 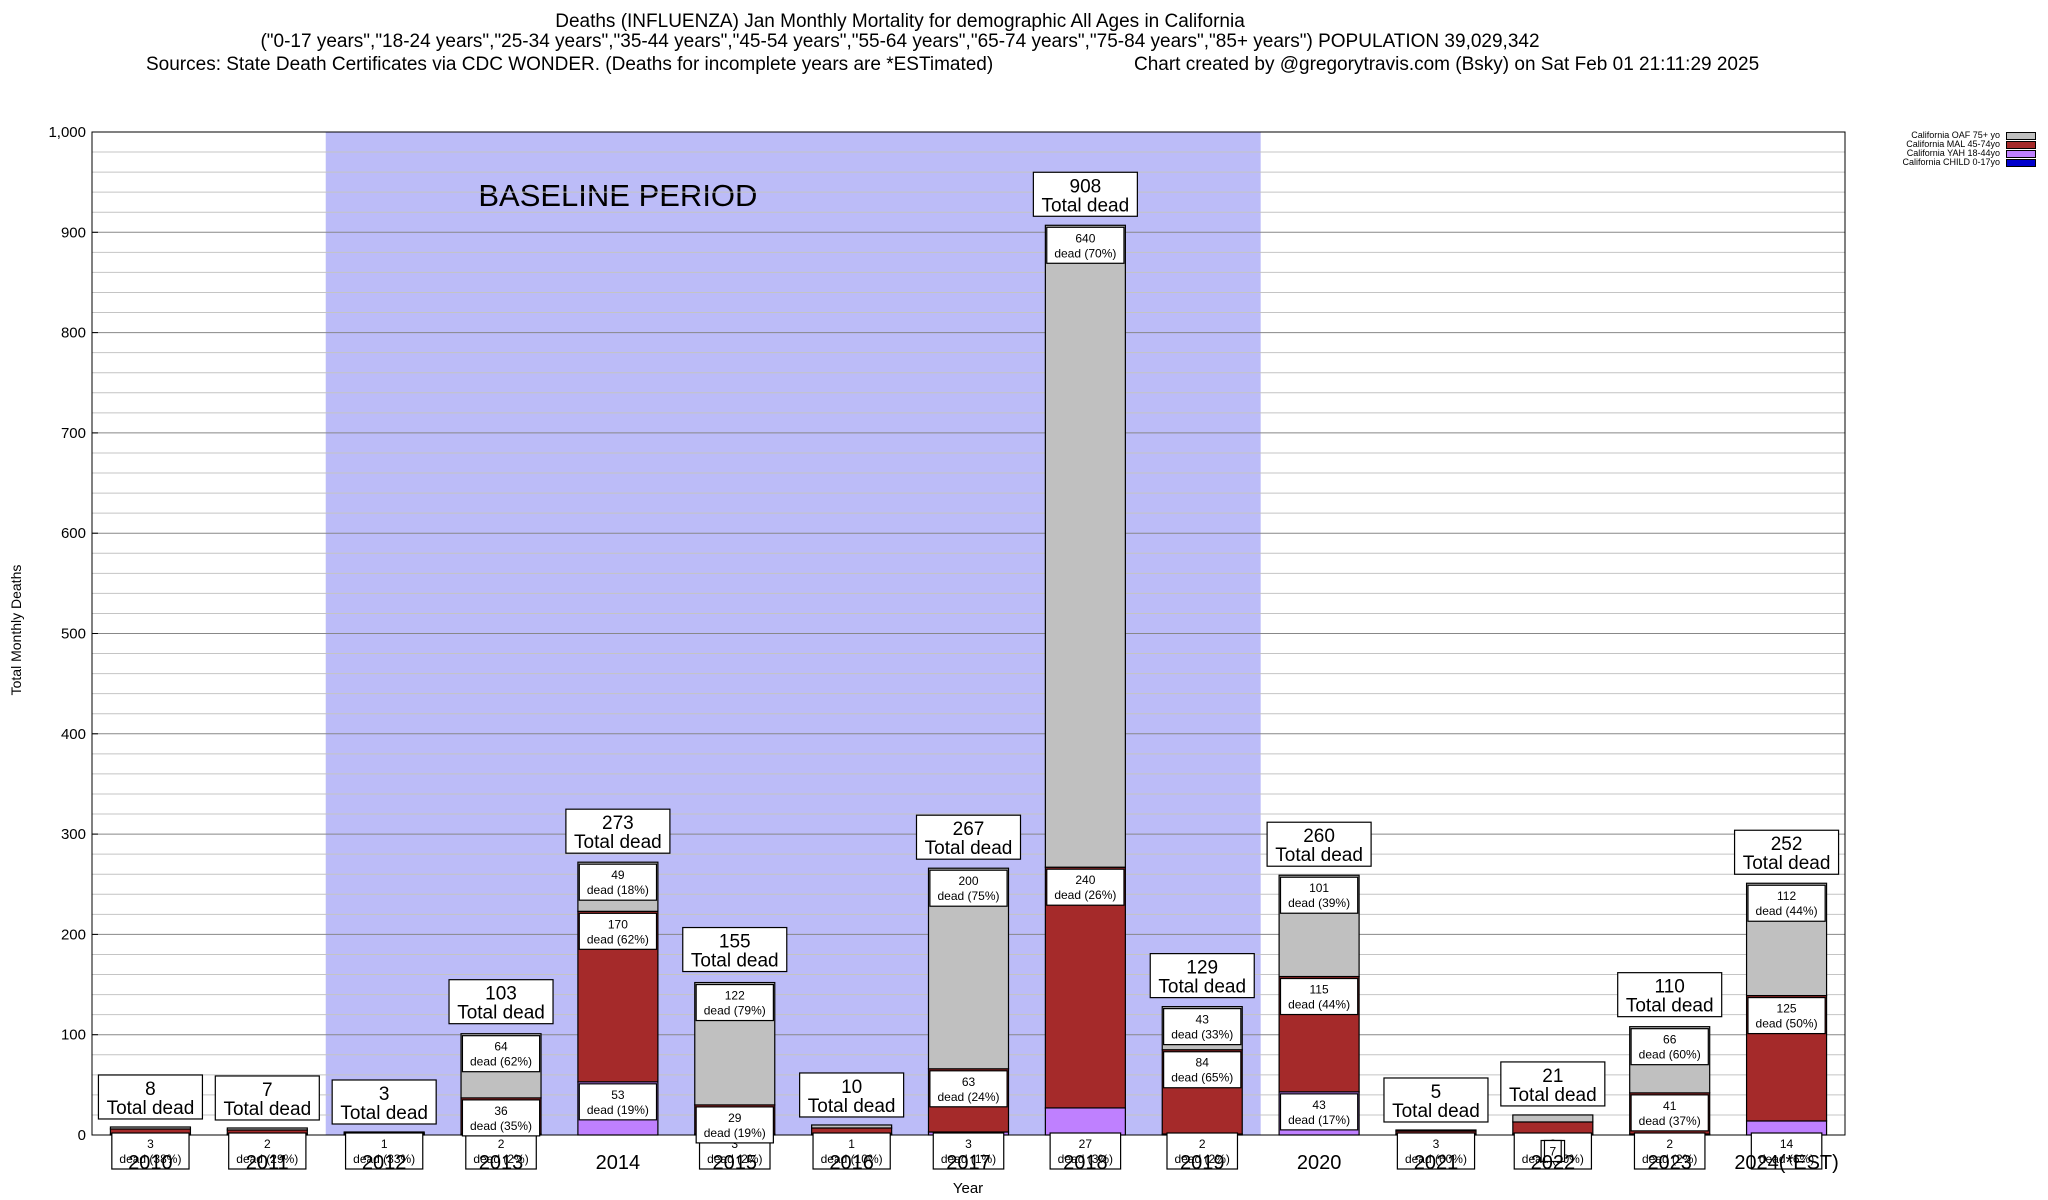 I want to click on total-value-label: 155, so click(x=735, y=942).